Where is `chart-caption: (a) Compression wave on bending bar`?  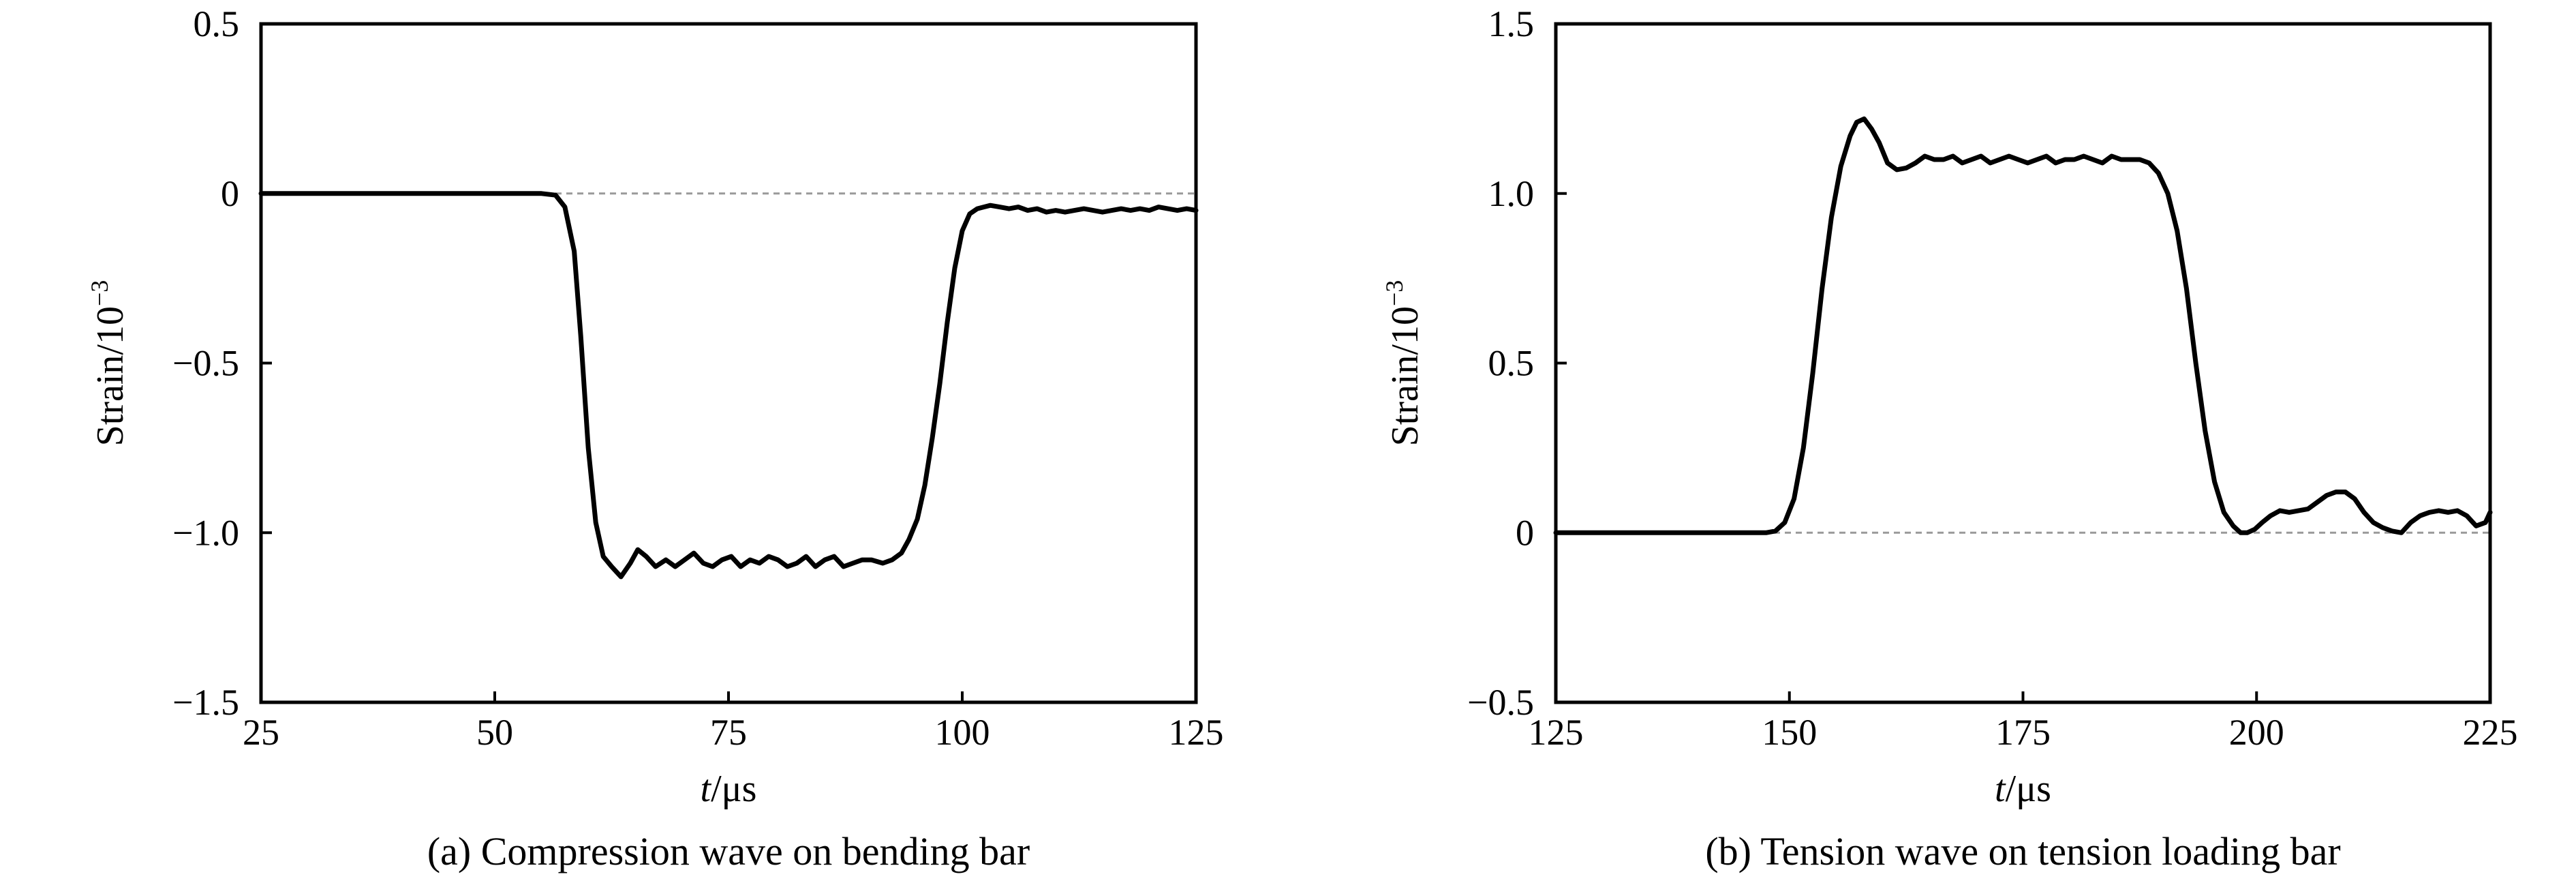 chart-caption: (a) Compression wave on bending bar is located at coordinates (728, 851).